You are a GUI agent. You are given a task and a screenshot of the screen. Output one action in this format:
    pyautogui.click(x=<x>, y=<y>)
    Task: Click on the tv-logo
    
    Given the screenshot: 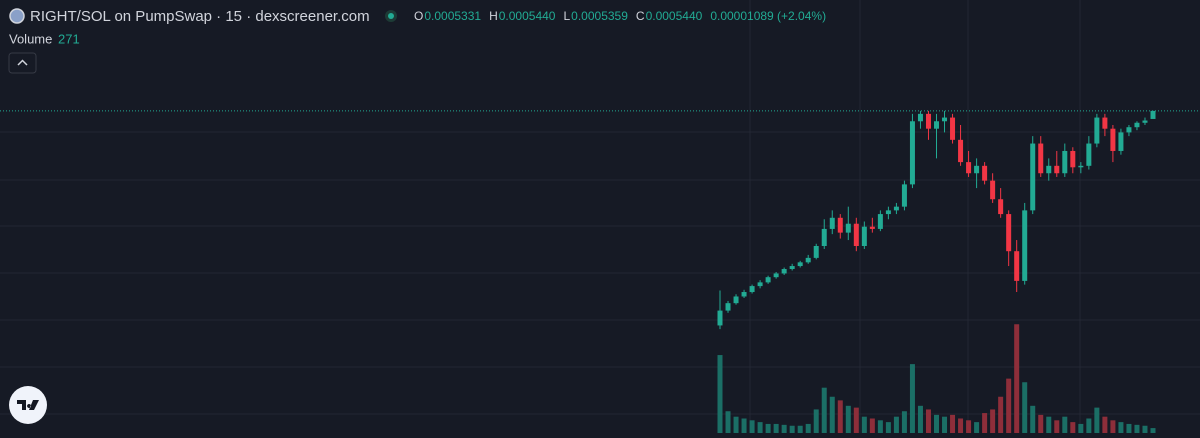 What is the action you would take?
    pyautogui.click(x=28, y=405)
    